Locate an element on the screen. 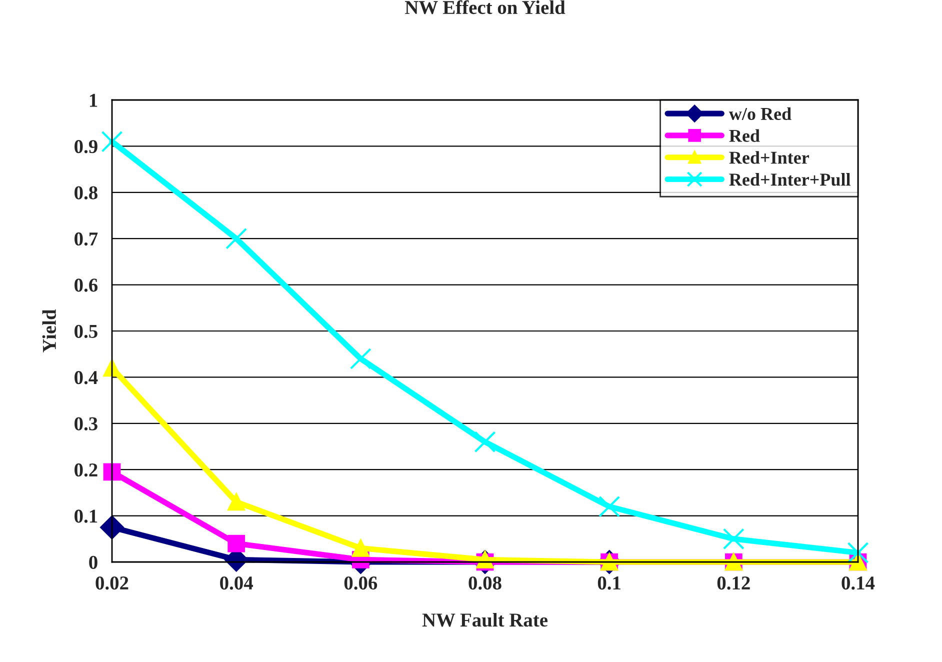 This screenshot has height=662, width=942. y-tick-label: 0.2 is located at coordinates (86, 470).